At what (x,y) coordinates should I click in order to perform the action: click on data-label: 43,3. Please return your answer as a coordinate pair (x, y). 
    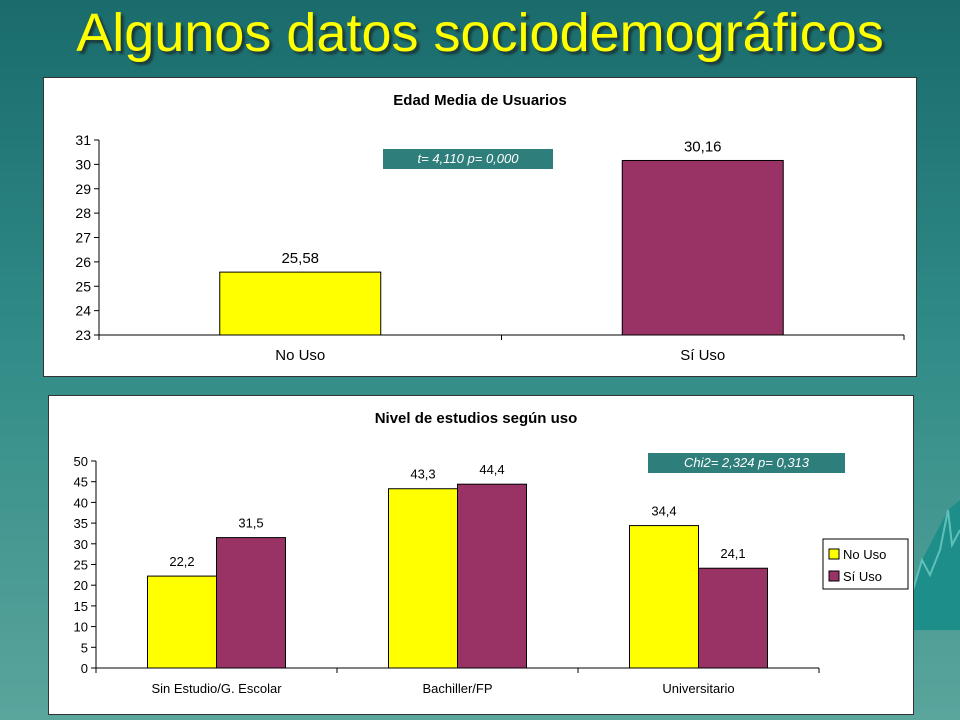
    Looking at the image, I should click on (422, 474).